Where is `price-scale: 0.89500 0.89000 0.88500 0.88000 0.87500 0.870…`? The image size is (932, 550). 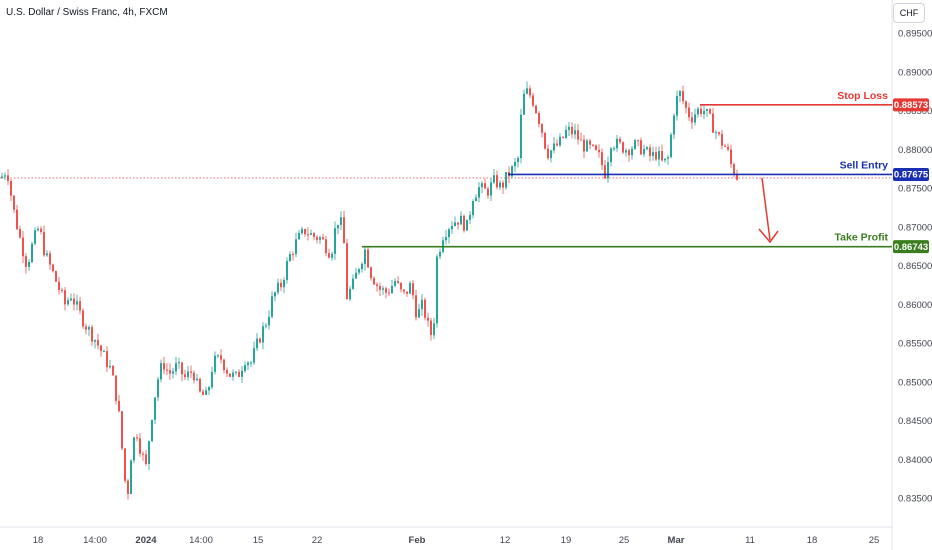 price-scale: 0.89500 0.89000 0.88500 0.88000 0.87500 0.870… is located at coordinates (915, 267).